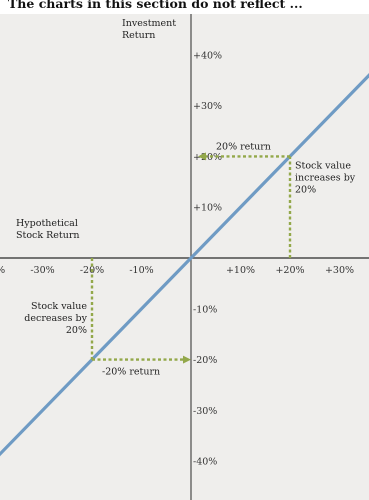  What do you see at coordinates (207, 106) in the screenshot?
I see `y-tick-label: +30%` at bounding box center [207, 106].